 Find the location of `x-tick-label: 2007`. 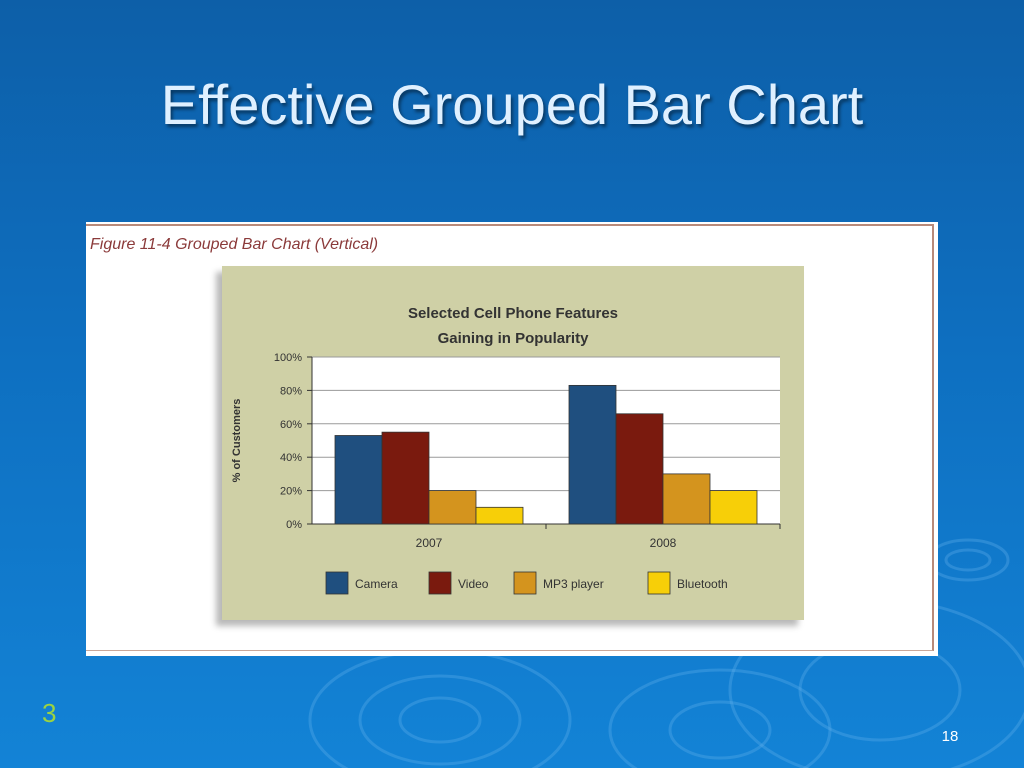

x-tick-label: 2007 is located at coordinates (429, 543).